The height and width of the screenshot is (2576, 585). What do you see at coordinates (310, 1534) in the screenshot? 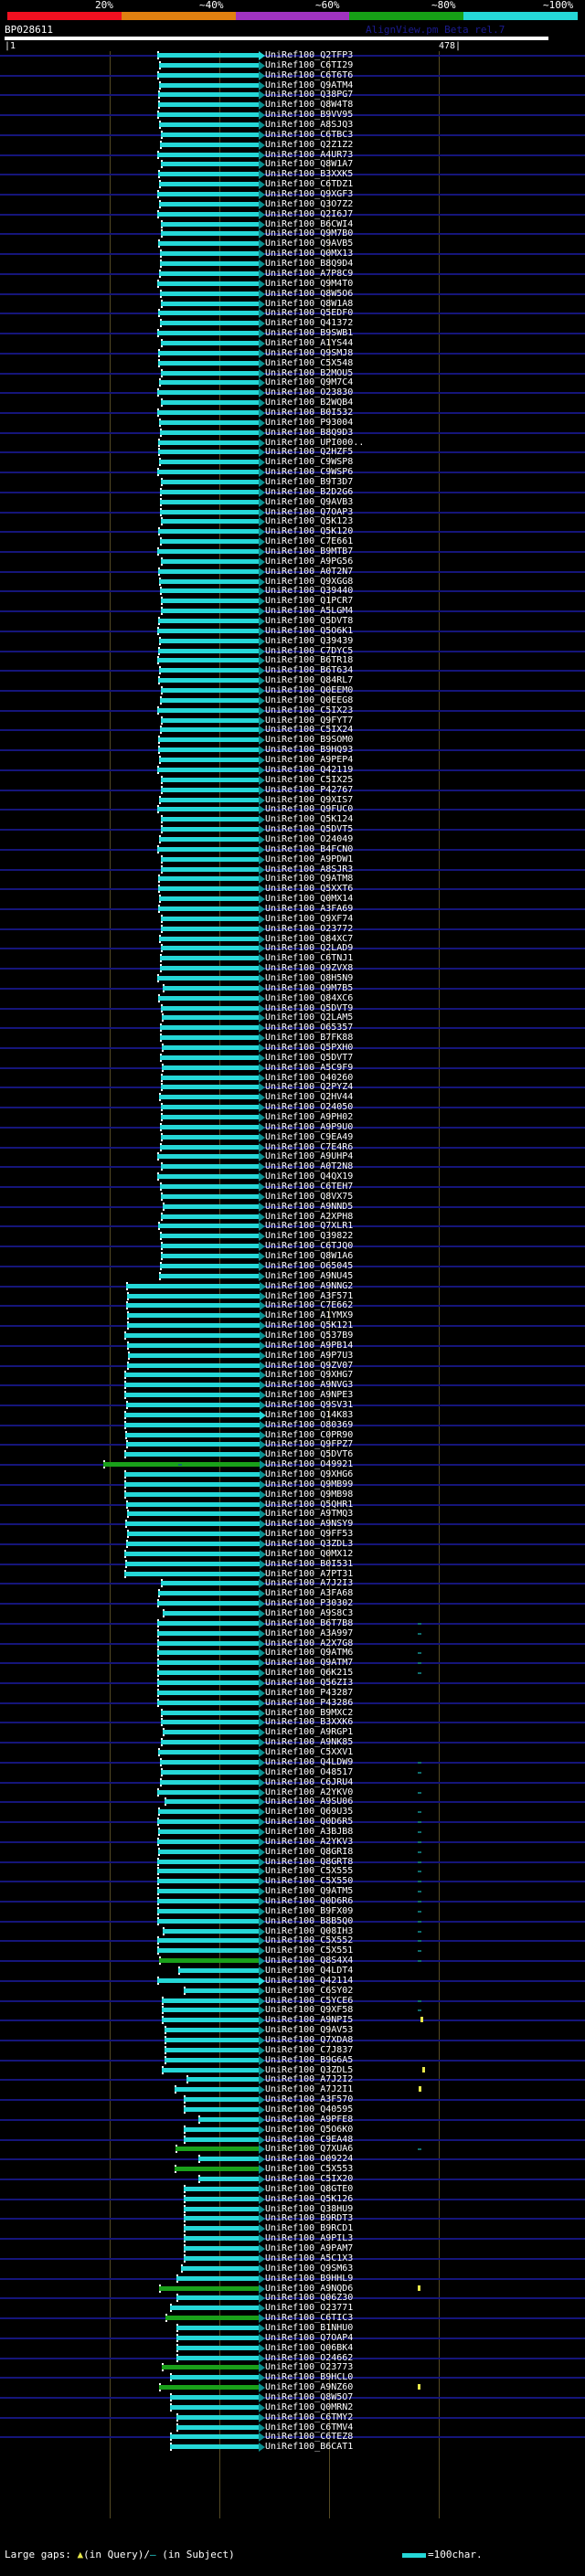
I see `hit-id-label: UniRef100_Q9FF53` at bounding box center [310, 1534].